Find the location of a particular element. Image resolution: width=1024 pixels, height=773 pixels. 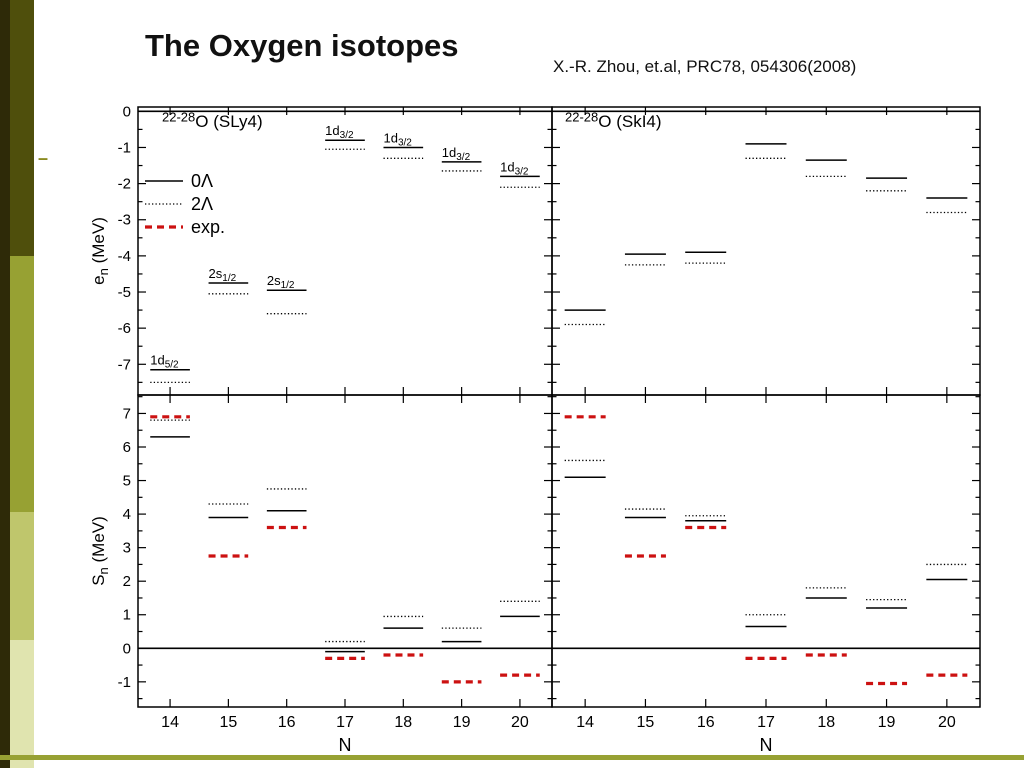

svg-text: -2 is located at coordinates (124, 184).